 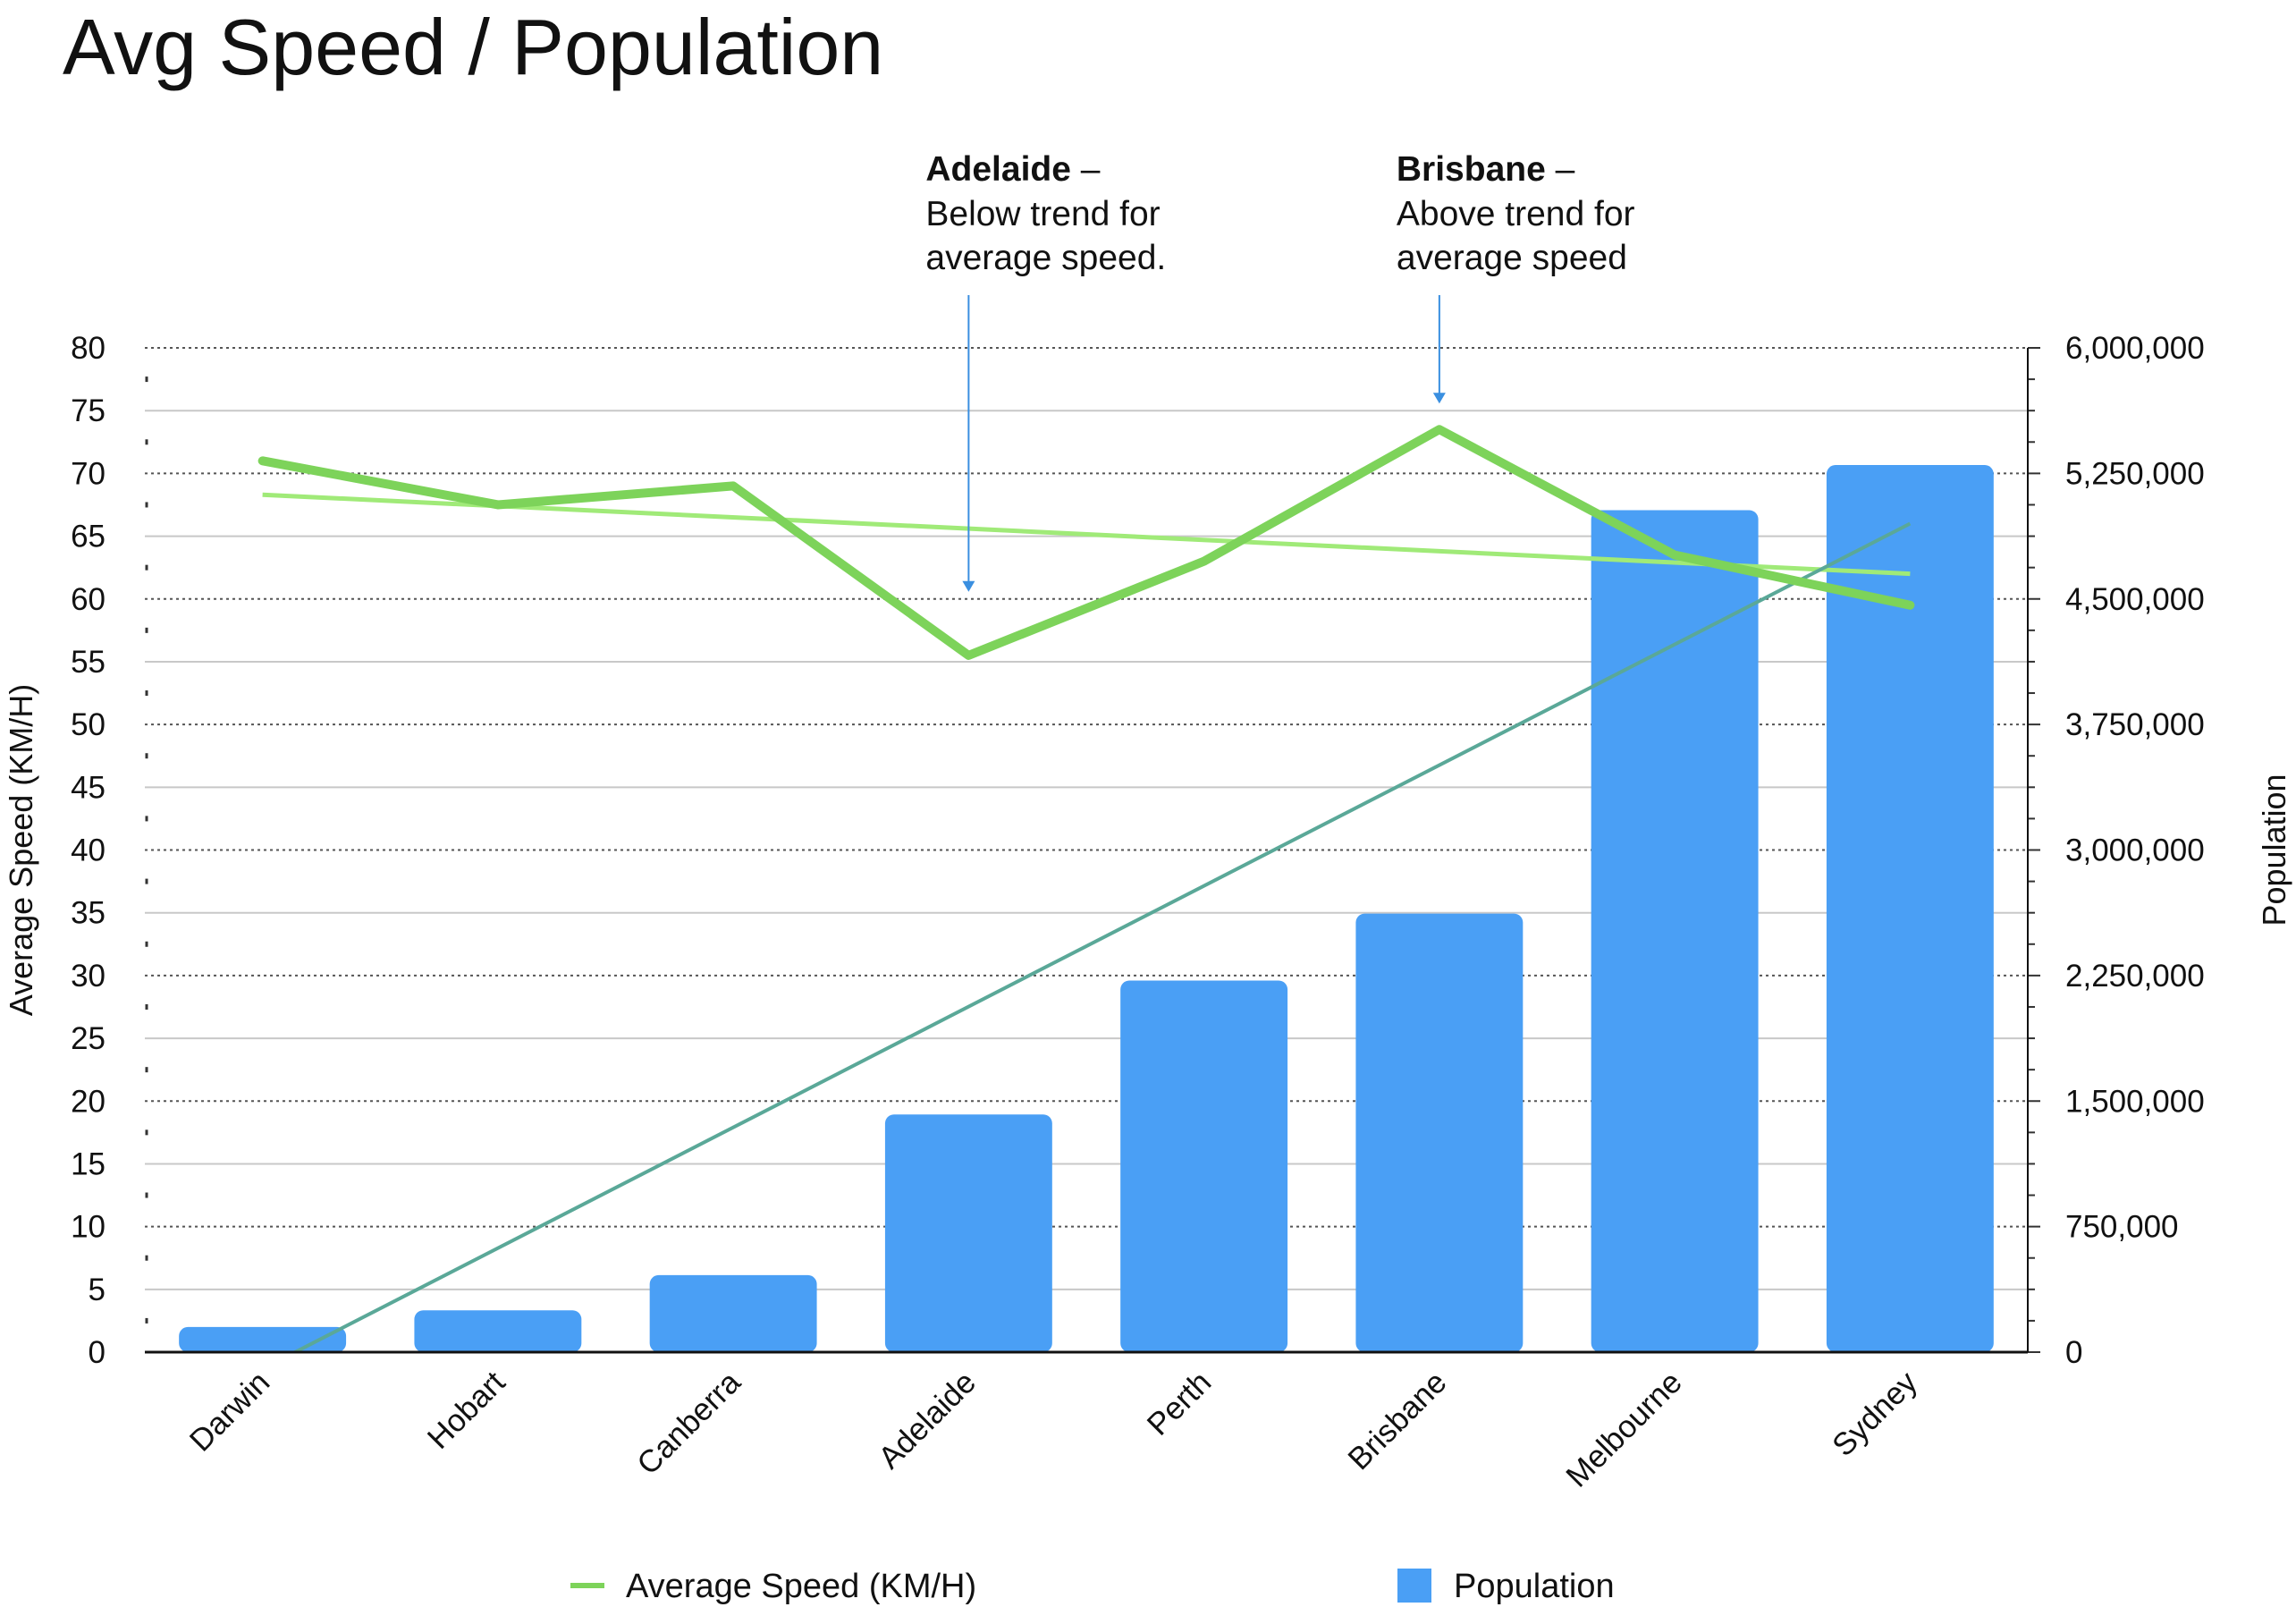 What do you see at coordinates (1045, 258) in the screenshot?
I see `annotation-line: average speed.` at bounding box center [1045, 258].